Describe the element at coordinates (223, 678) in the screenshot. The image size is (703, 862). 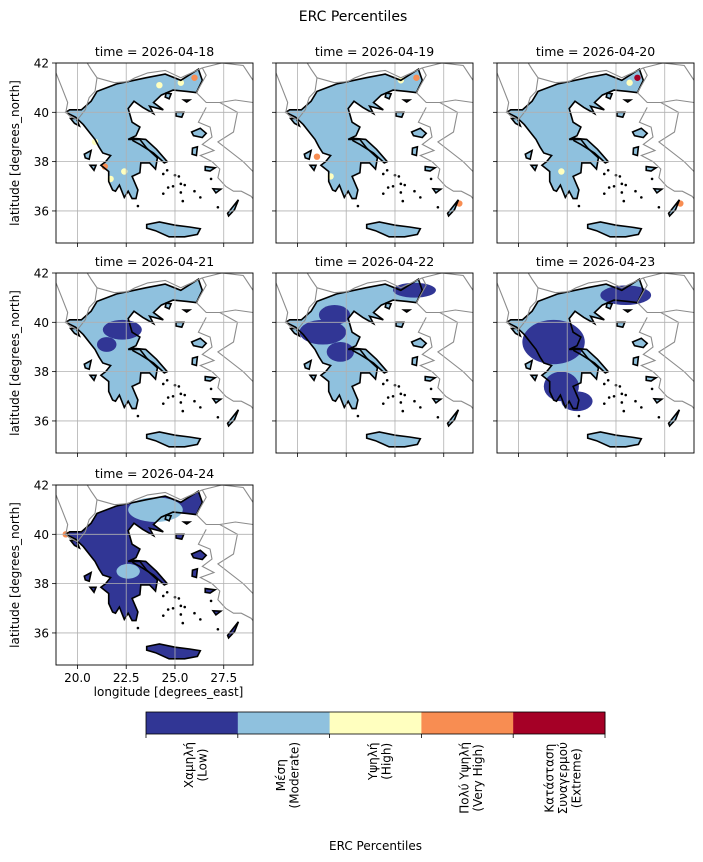
I see `x-tick-label: 27.5` at that location.